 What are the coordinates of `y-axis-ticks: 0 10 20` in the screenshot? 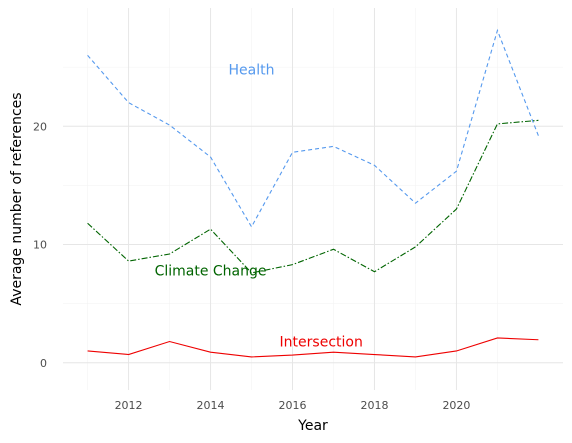 It's located at (40, 245).